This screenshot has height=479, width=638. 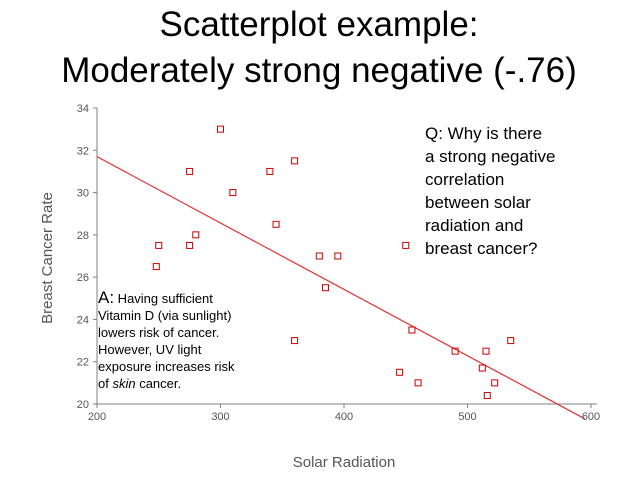 I want to click on question-line: Q: Why is there, so click(x=484, y=133).